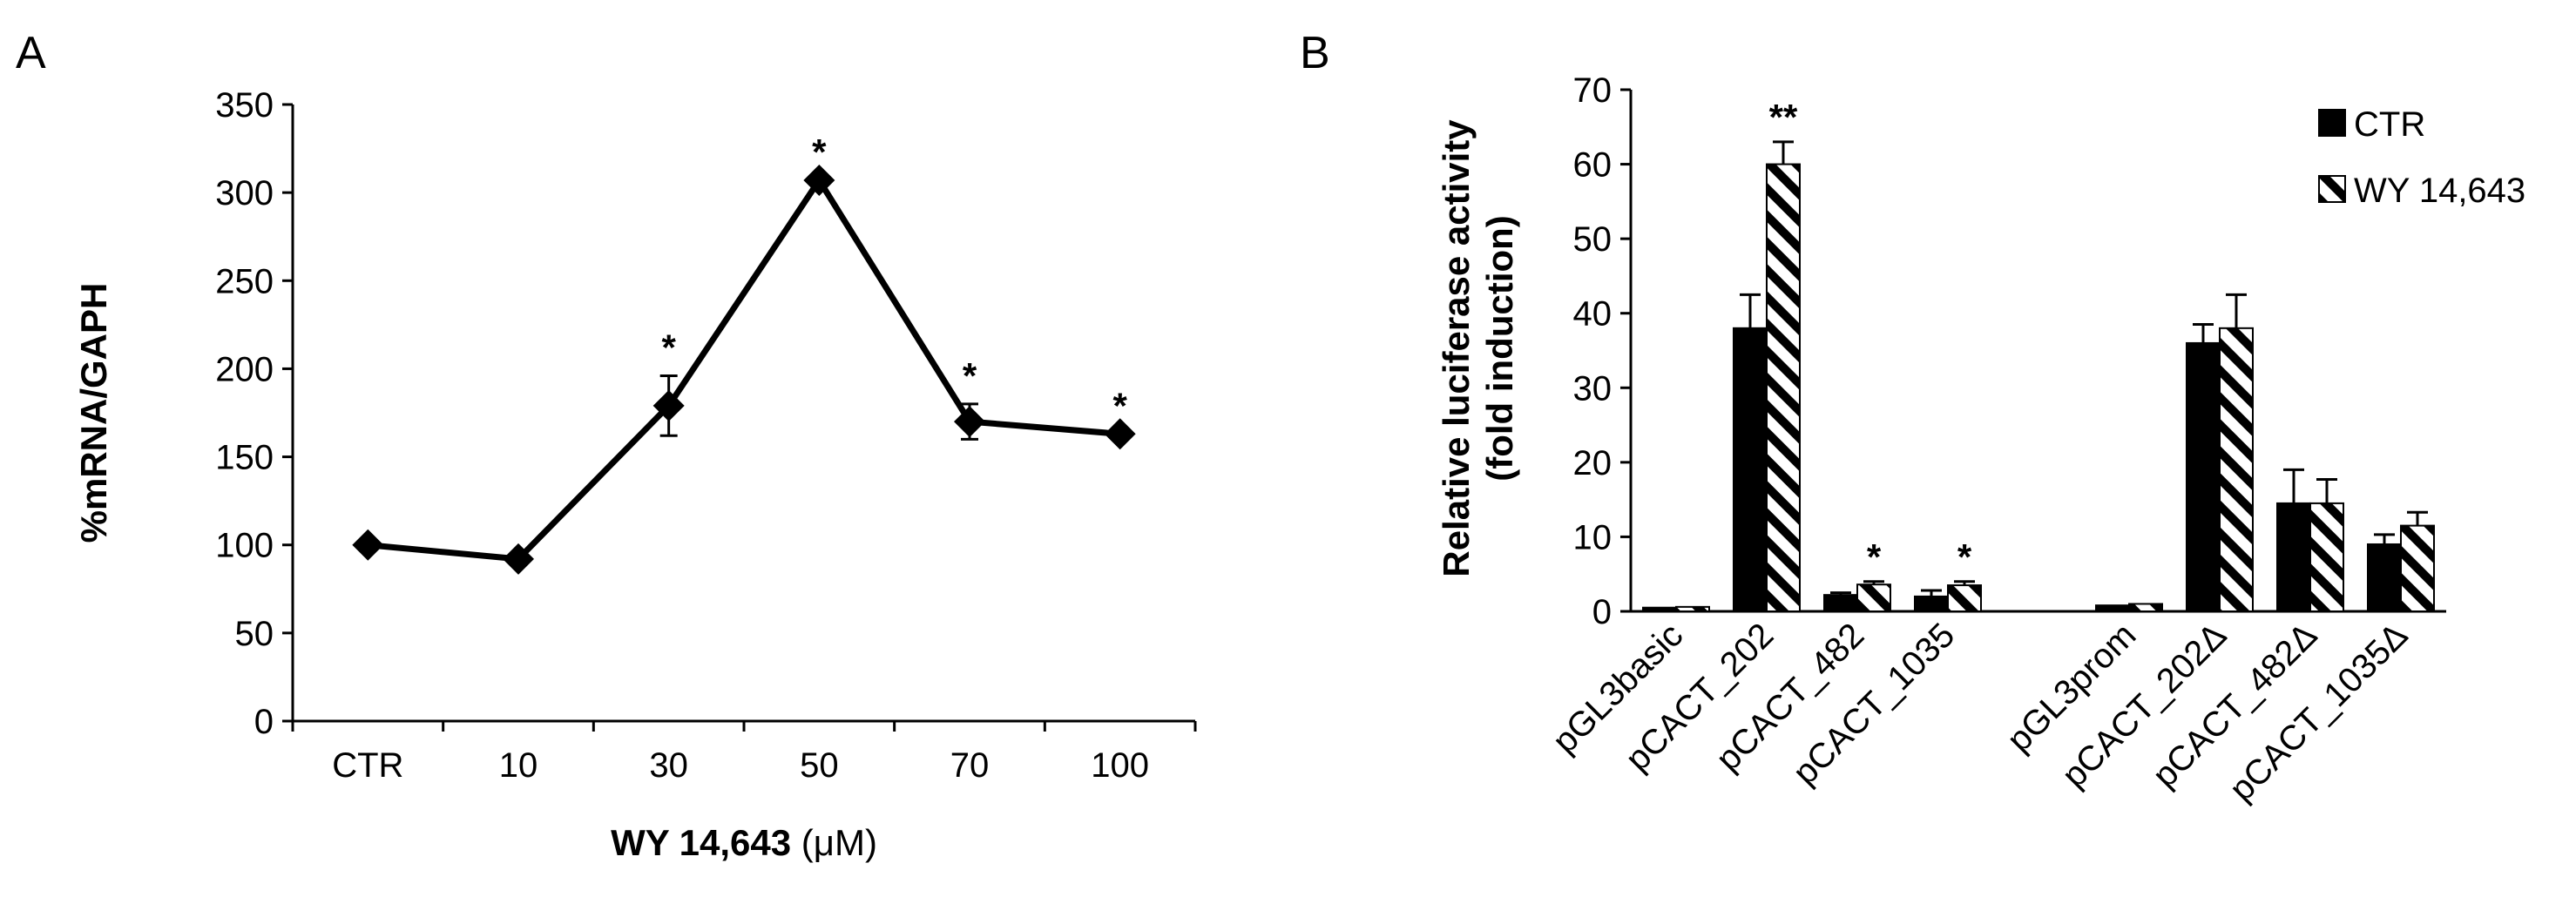 This screenshot has width=2576, height=897. Describe the element at coordinates (839, 842) in the screenshot. I see `chart-a-x-title-unit: (μM)` at that location.